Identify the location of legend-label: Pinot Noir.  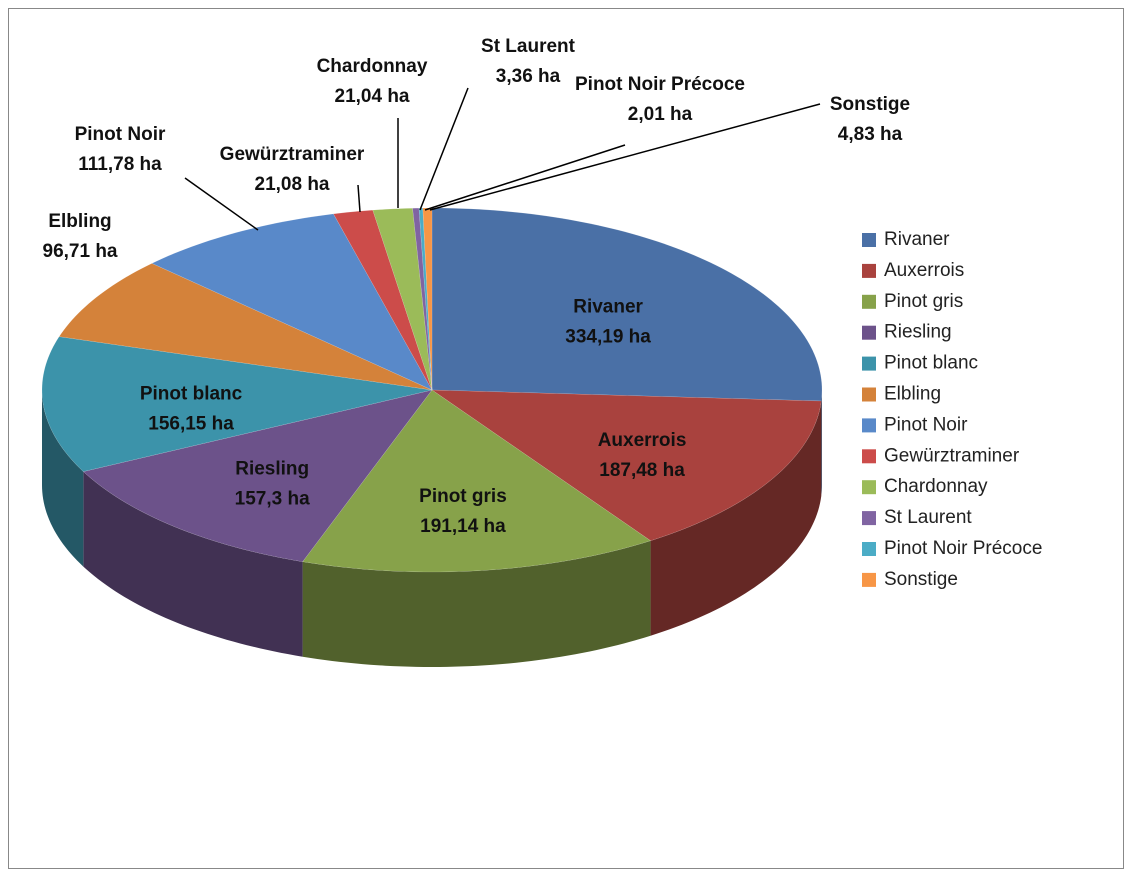
(926, 424).